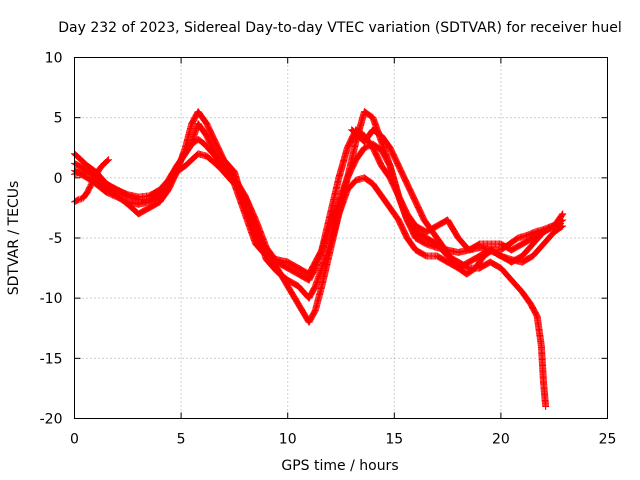 This screenshot has height=480, width=640. I want to click on y-tick-label: -15, so click(51, 359).